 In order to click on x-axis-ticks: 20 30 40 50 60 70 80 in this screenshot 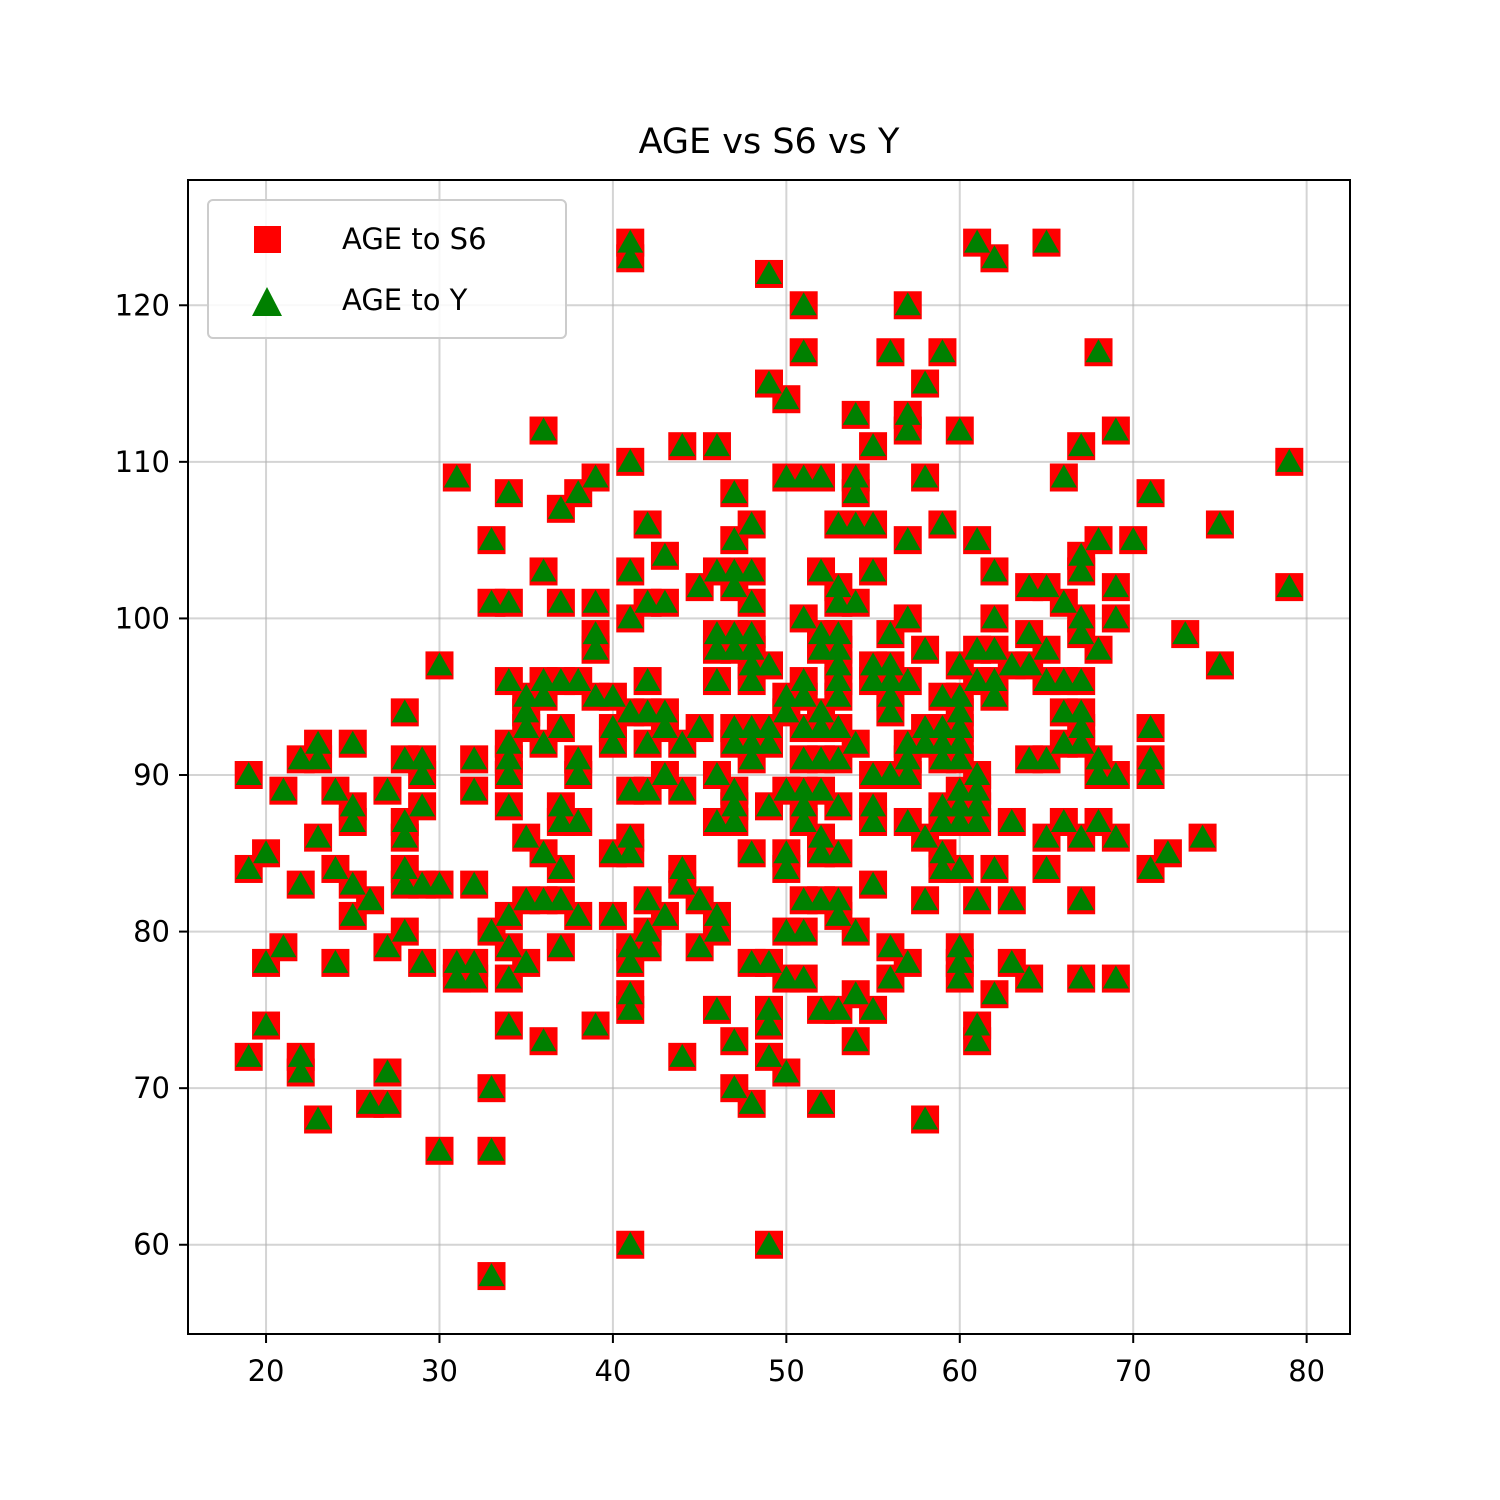, I will do `click(786, 1361)`.